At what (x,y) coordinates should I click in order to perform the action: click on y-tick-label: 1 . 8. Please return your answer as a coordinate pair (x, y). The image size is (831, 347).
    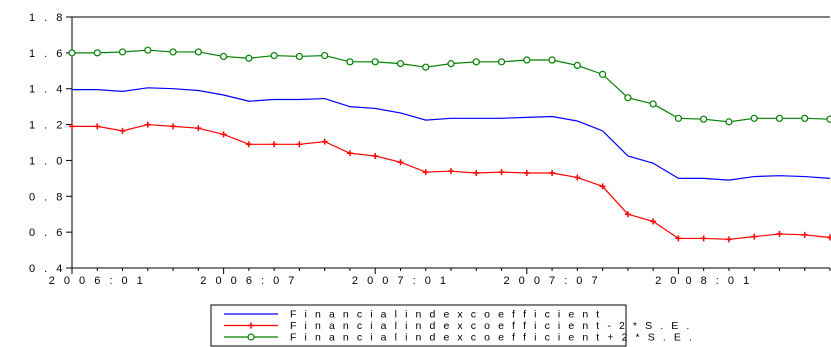
    Looking at the image, I should click on (47, 18).